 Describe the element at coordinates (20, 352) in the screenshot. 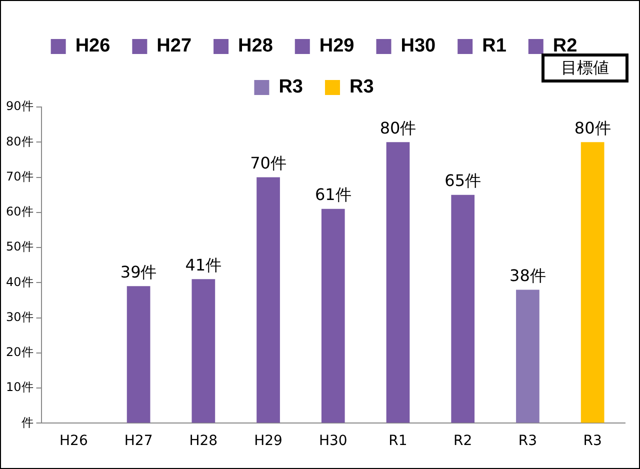

I see `y-tick-label: 20件` at that location.